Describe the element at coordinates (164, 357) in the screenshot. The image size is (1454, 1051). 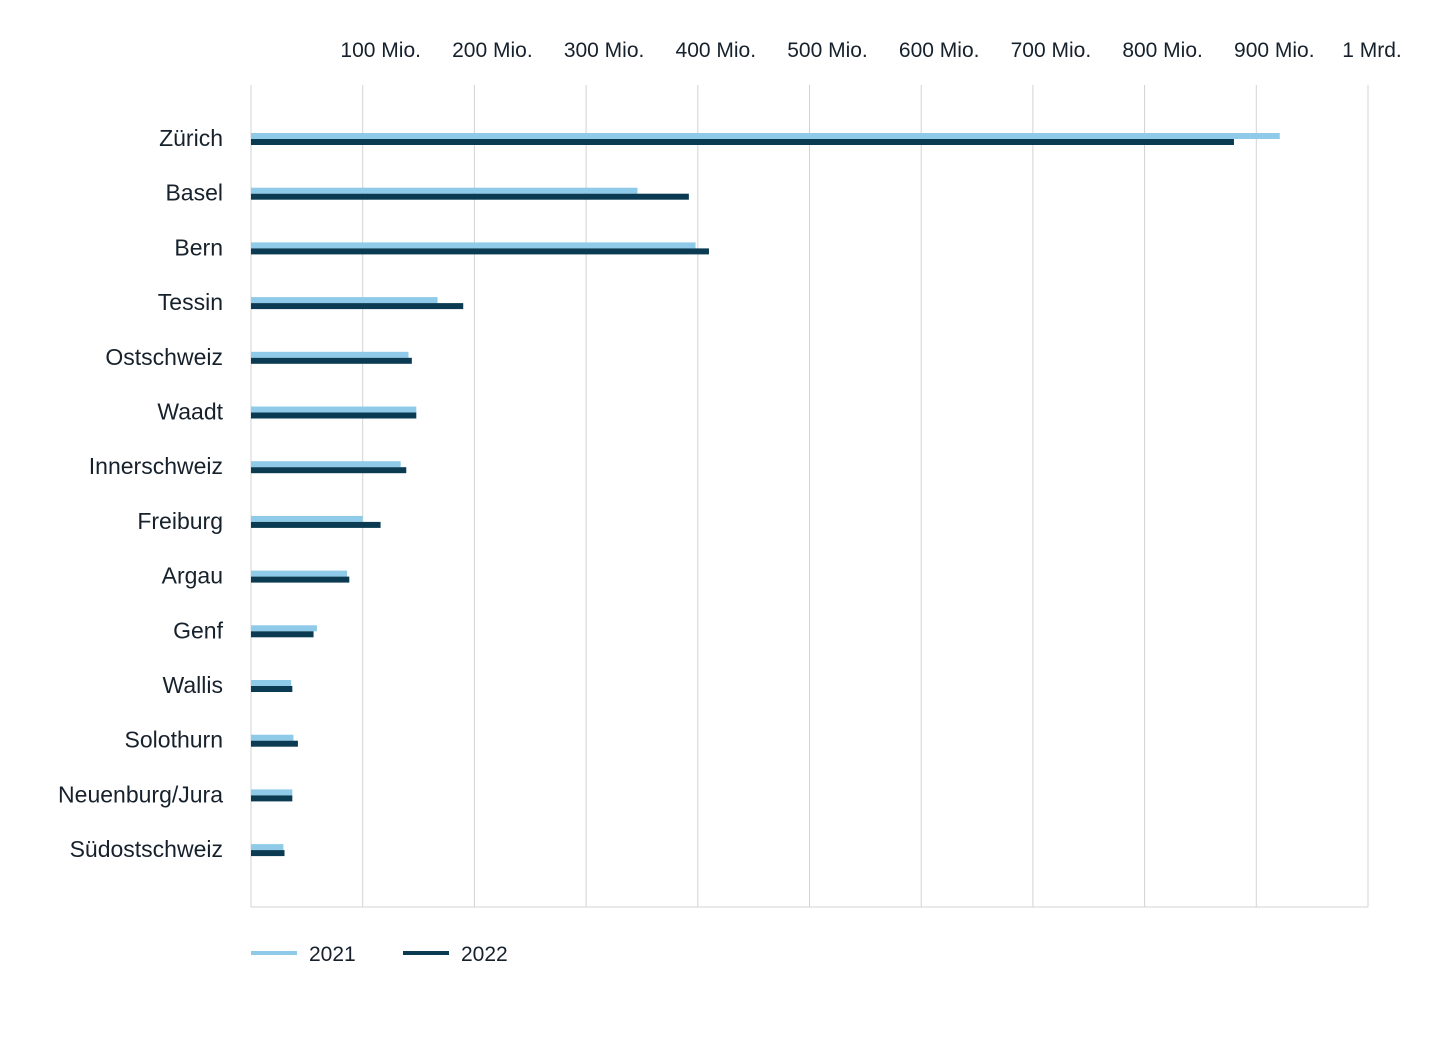
I see `category-label: Ostschweiz` at that location.